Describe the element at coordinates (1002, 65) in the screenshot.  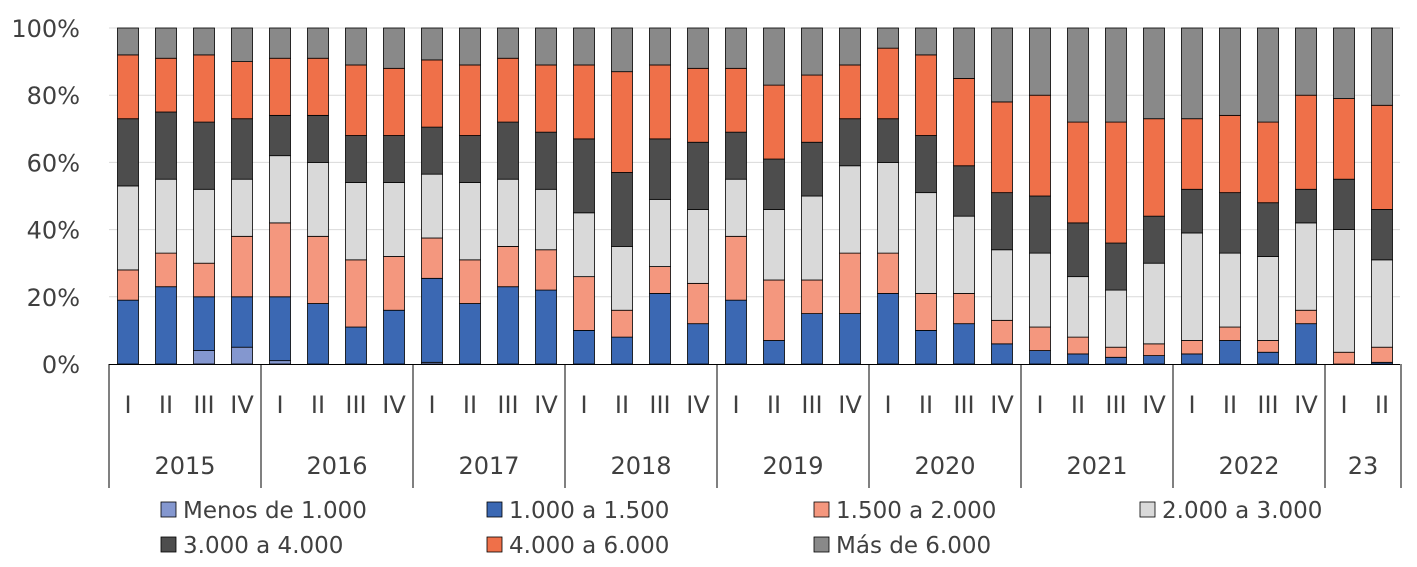
I see `bar-segment-m-s-de-6-000-2020-IV` at that location.